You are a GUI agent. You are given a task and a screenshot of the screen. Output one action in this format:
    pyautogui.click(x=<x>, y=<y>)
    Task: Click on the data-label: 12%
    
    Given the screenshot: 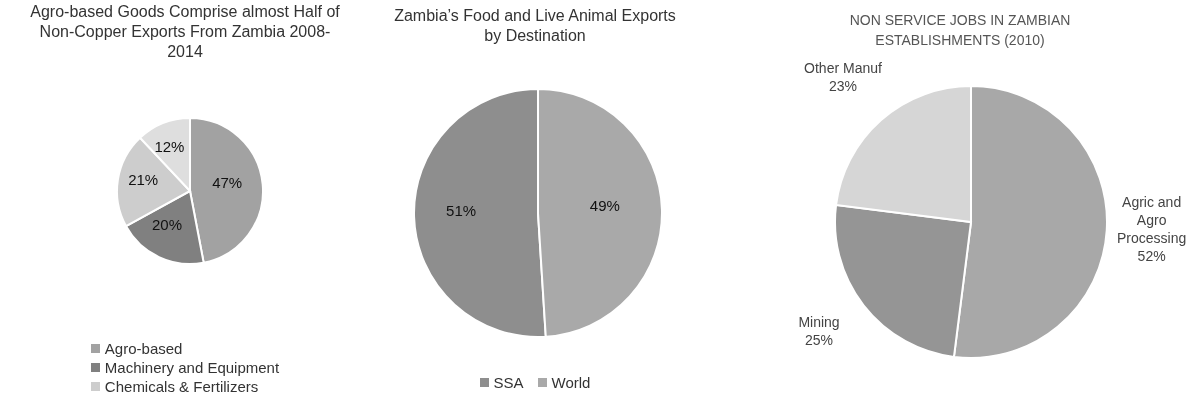 What is the action you would take?
    pyautogui.click(x=169, y=147)
    